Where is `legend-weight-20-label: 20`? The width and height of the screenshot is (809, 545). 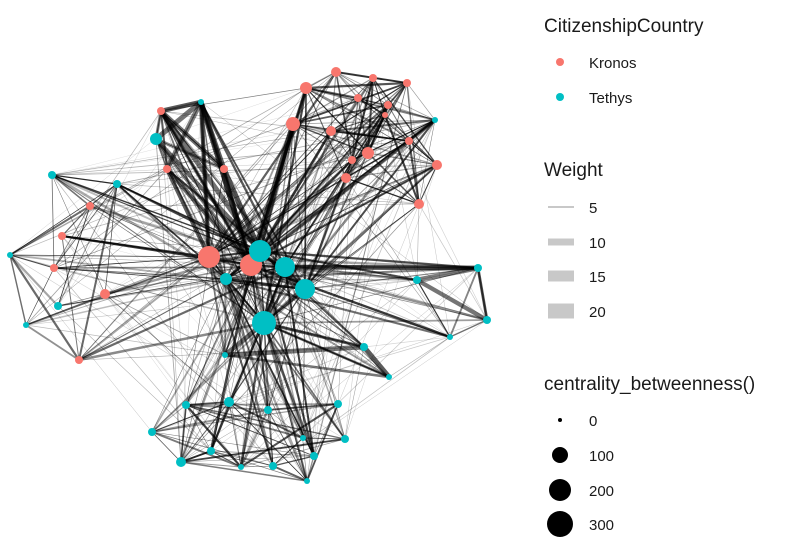 legend-weight-20-label: 20 is located at coordinates (597, 312).